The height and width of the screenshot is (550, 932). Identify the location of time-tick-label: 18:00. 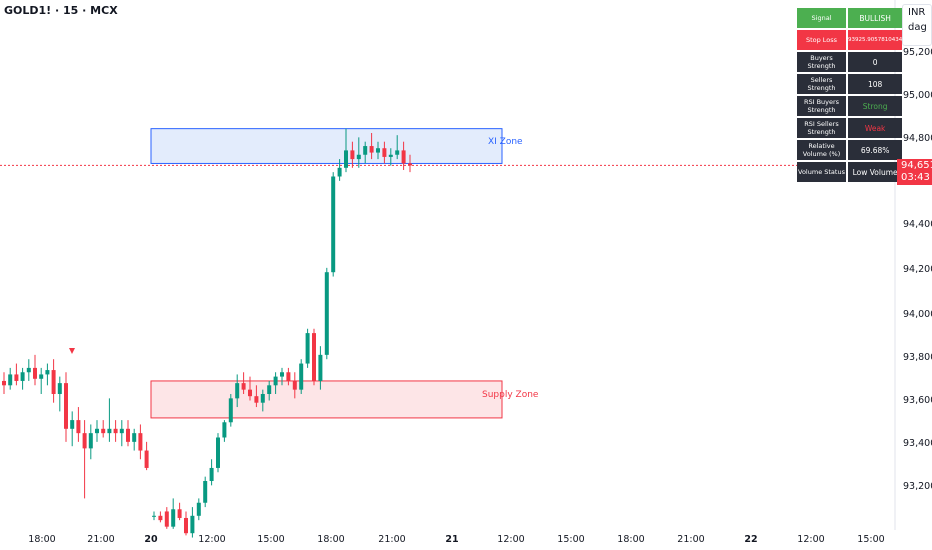
(631, 539).